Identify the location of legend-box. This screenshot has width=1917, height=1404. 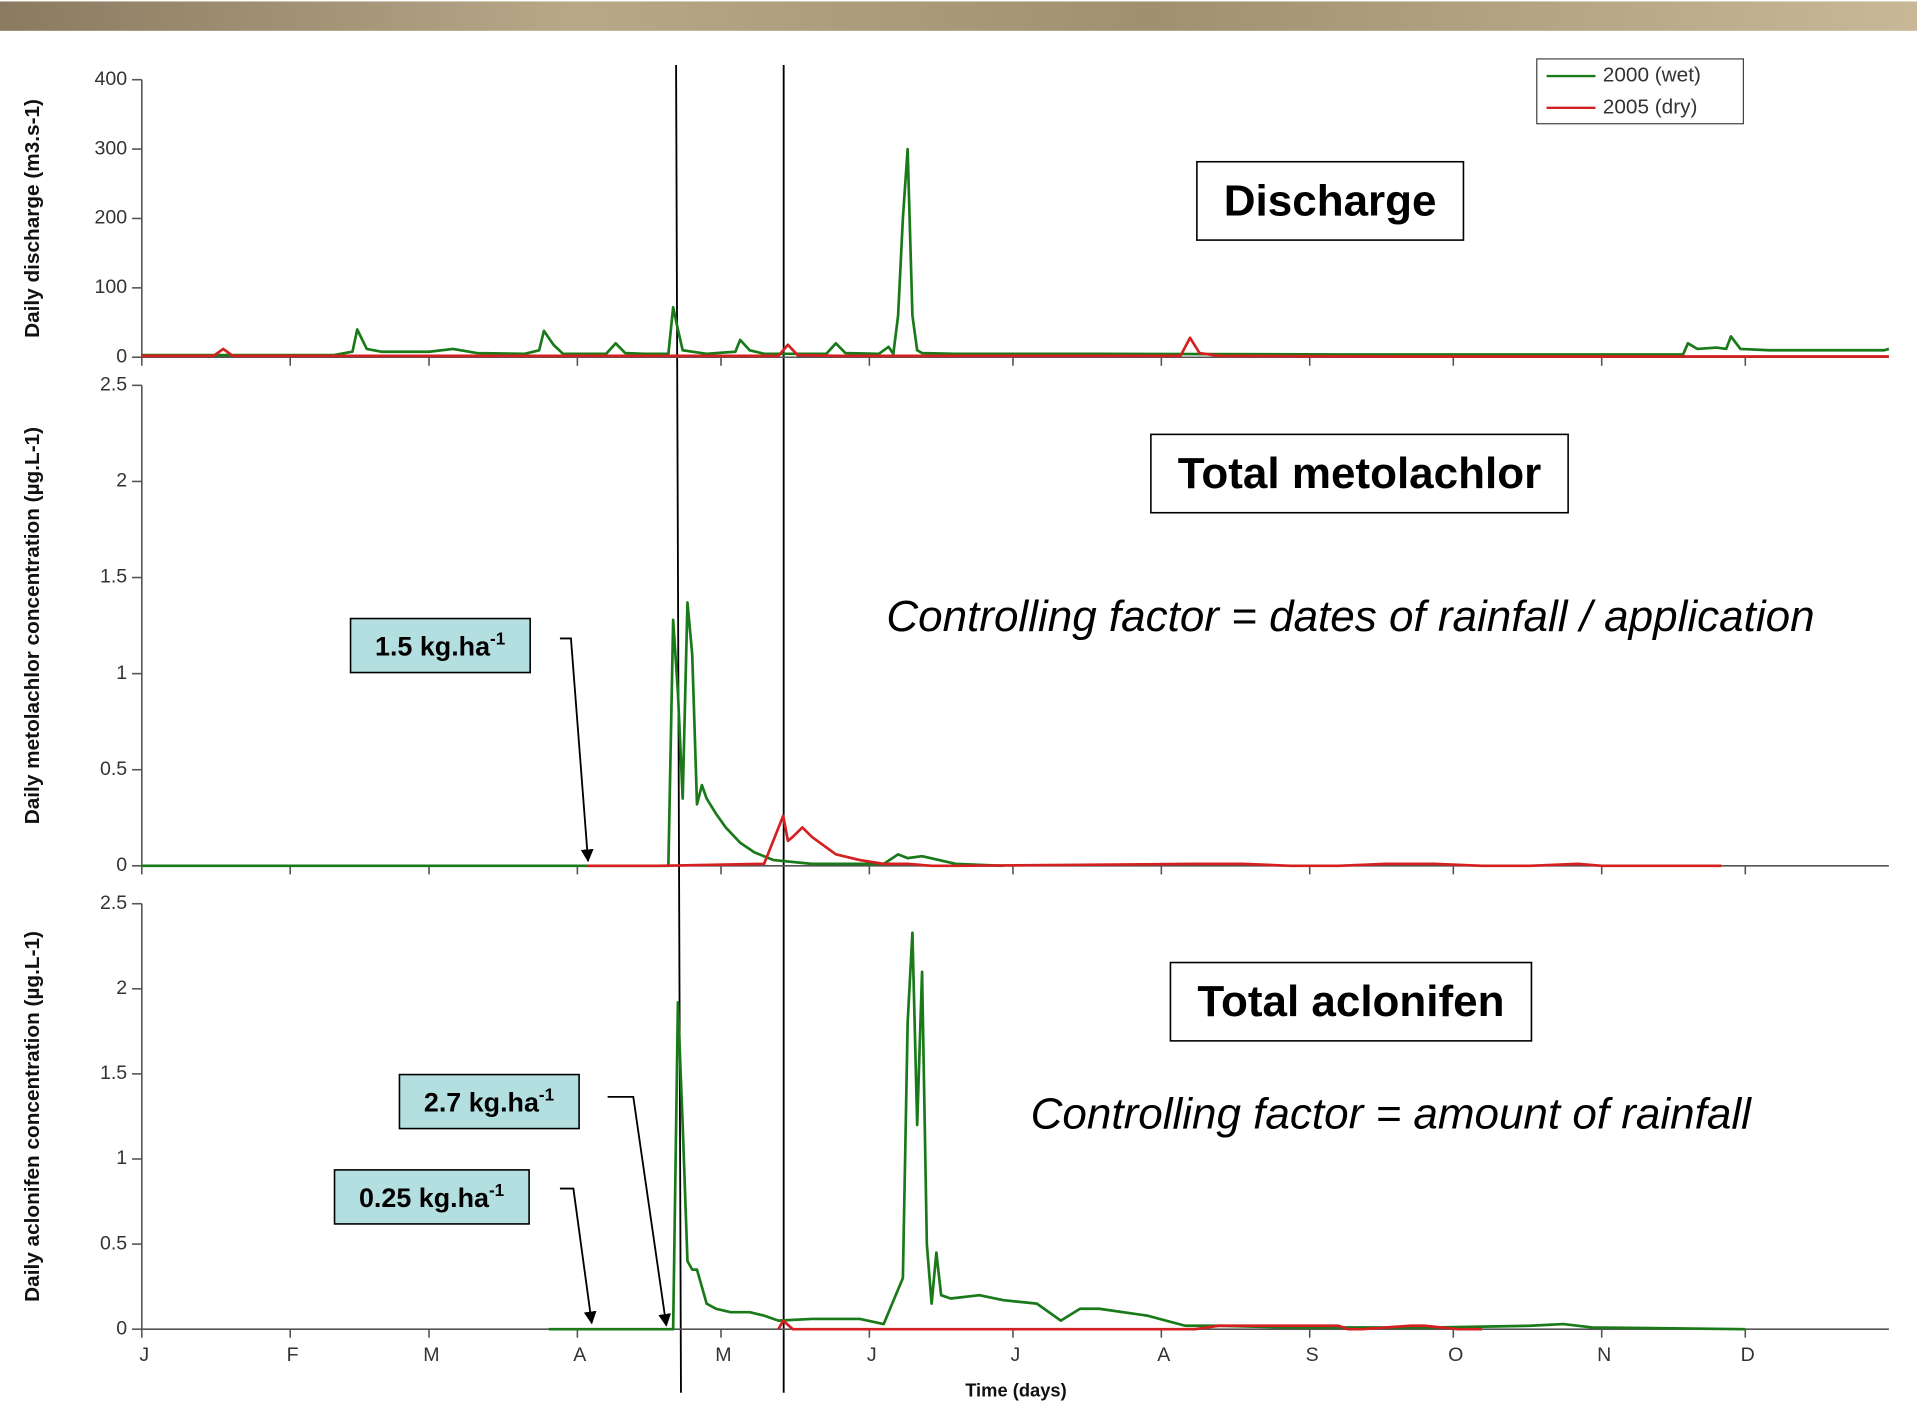
(1640, 91).